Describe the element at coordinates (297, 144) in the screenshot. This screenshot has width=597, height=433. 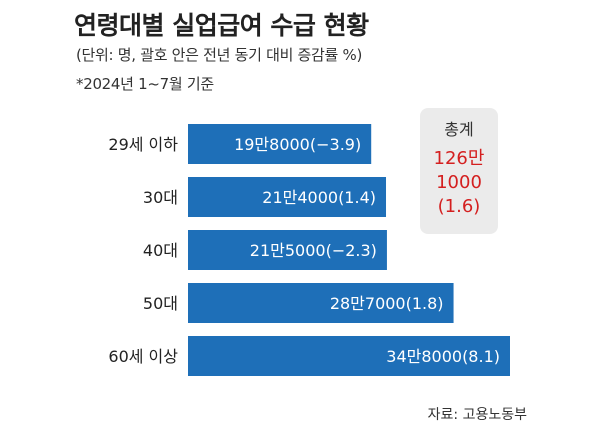
I see `data-label: 19만8000(−3.9)` at that location.